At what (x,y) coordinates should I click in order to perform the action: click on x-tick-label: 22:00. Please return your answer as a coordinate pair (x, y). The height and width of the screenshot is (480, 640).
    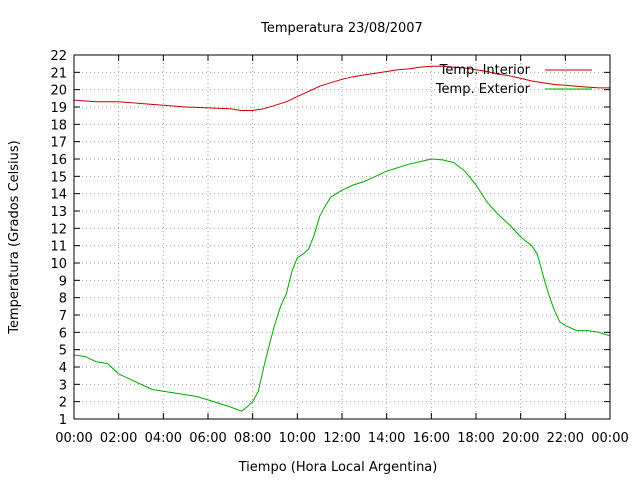
    Looking at the image, I should click on (565, 438).